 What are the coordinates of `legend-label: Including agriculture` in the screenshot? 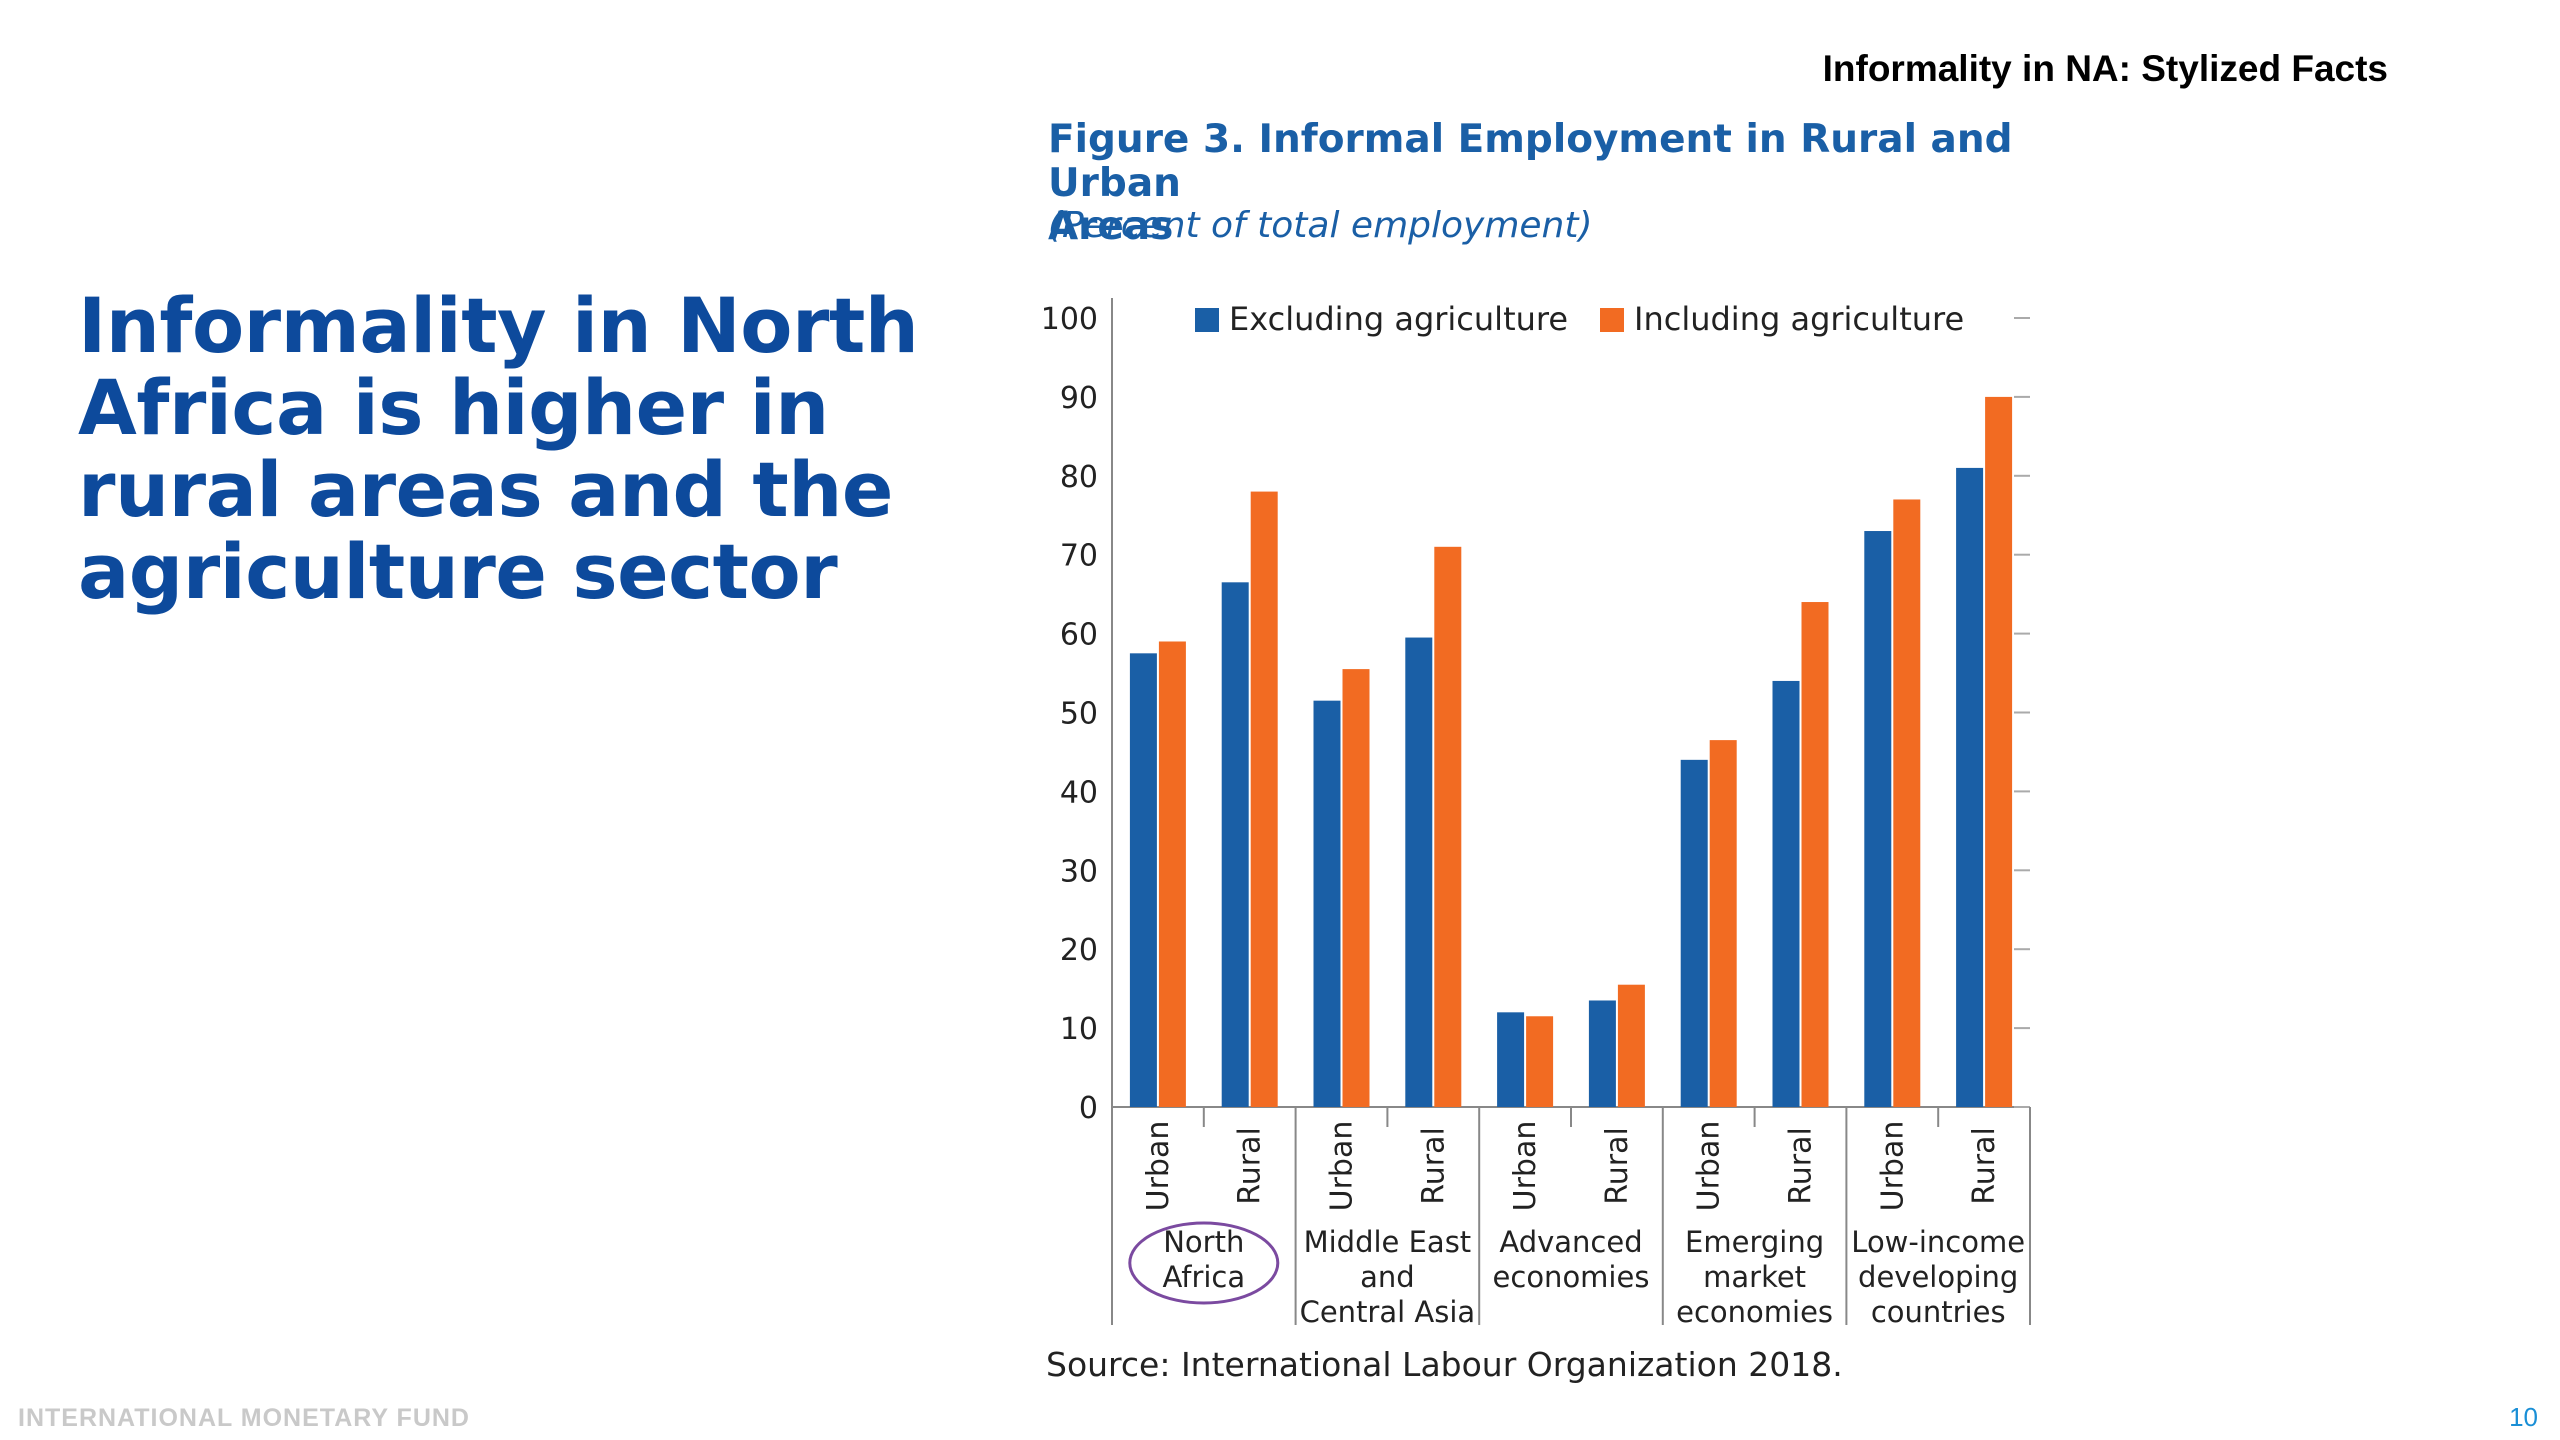 It's located at (1799, 319).